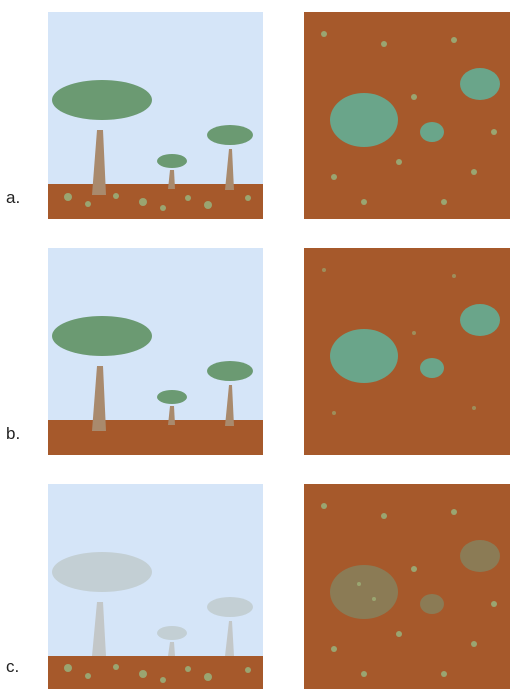 The width and height of the screenshot is (515, 689). I want to click on top-view-panel-a, so click(407, 115).